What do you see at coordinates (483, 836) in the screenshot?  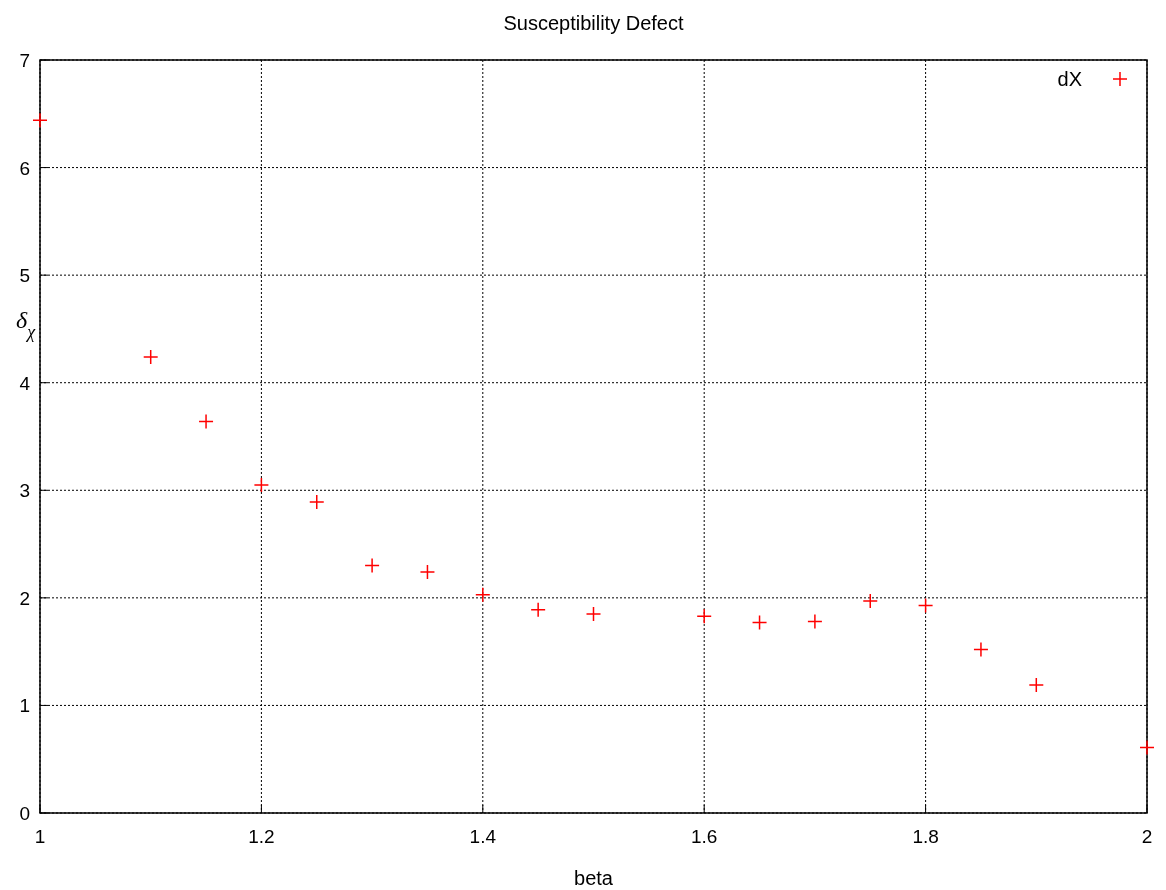 I see `x-tick-label: 1.4` at bounding box center [483, 836].